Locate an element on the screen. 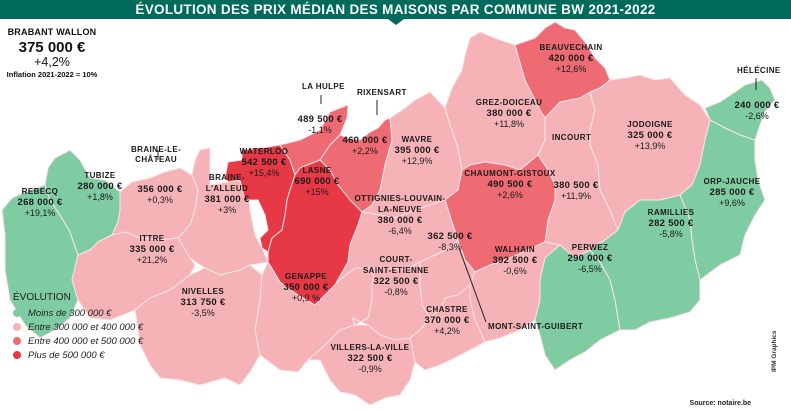 The image size is (791, 410). label-wavre: WAVRE 395 000 € +12,9% is located at coordinates (417, 150).